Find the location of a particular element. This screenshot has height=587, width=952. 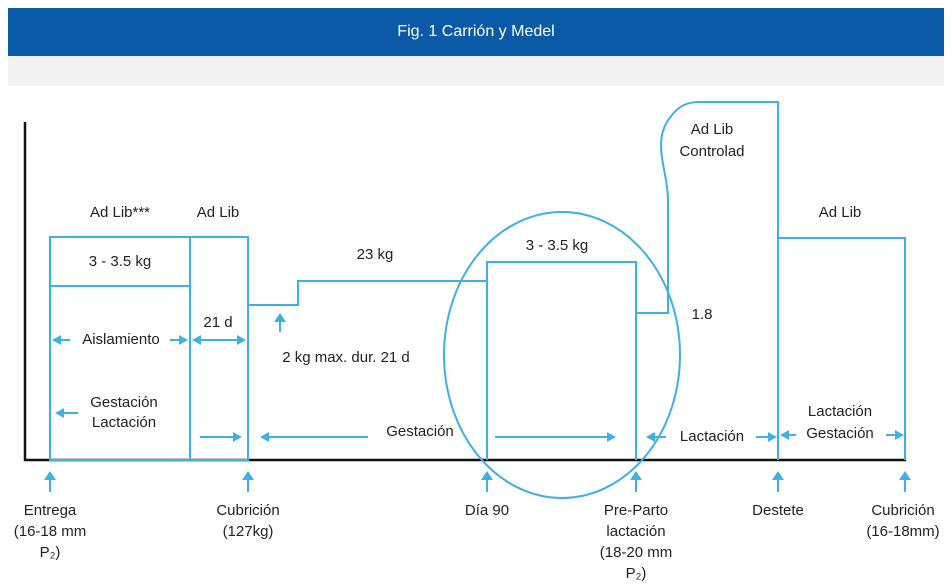

timeline-label: Pre-Parto is located at coordinates (636, 510).